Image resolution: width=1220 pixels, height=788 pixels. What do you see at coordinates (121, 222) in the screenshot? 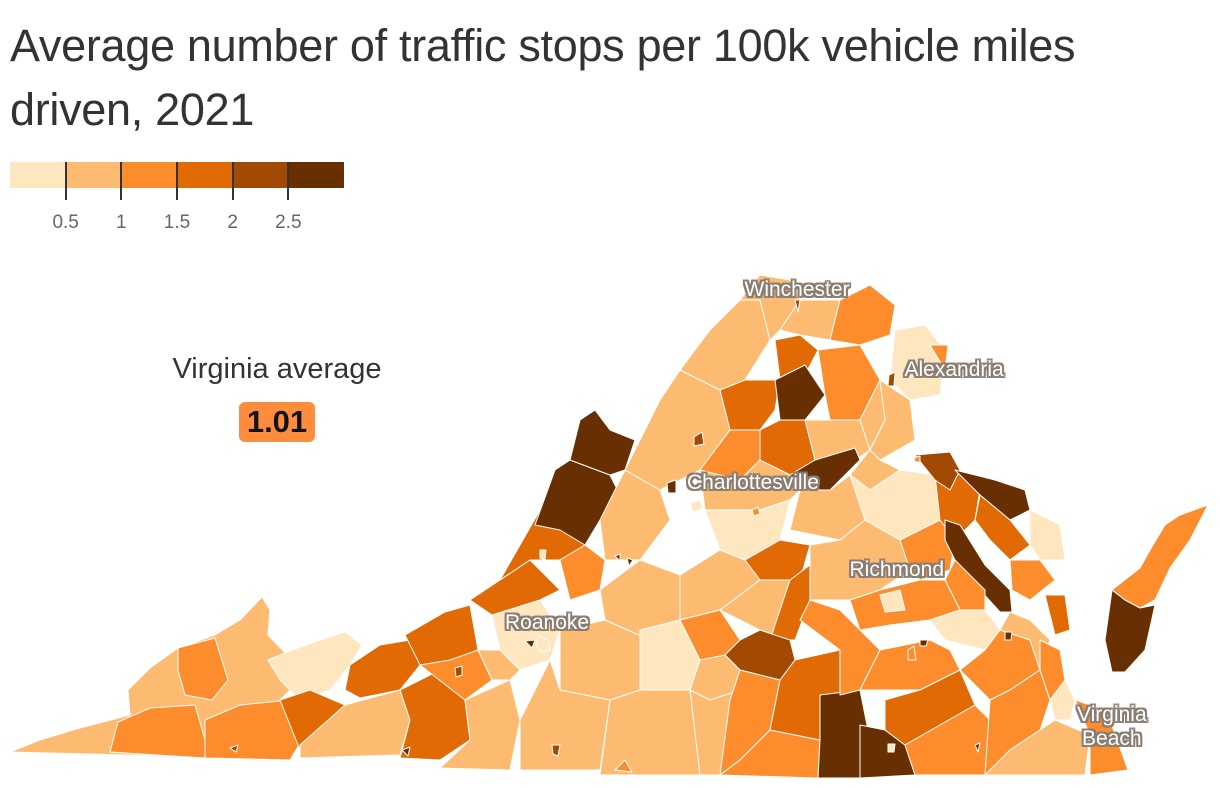
I see `legend-tick-label: 1` at bounding box center [121, 222].